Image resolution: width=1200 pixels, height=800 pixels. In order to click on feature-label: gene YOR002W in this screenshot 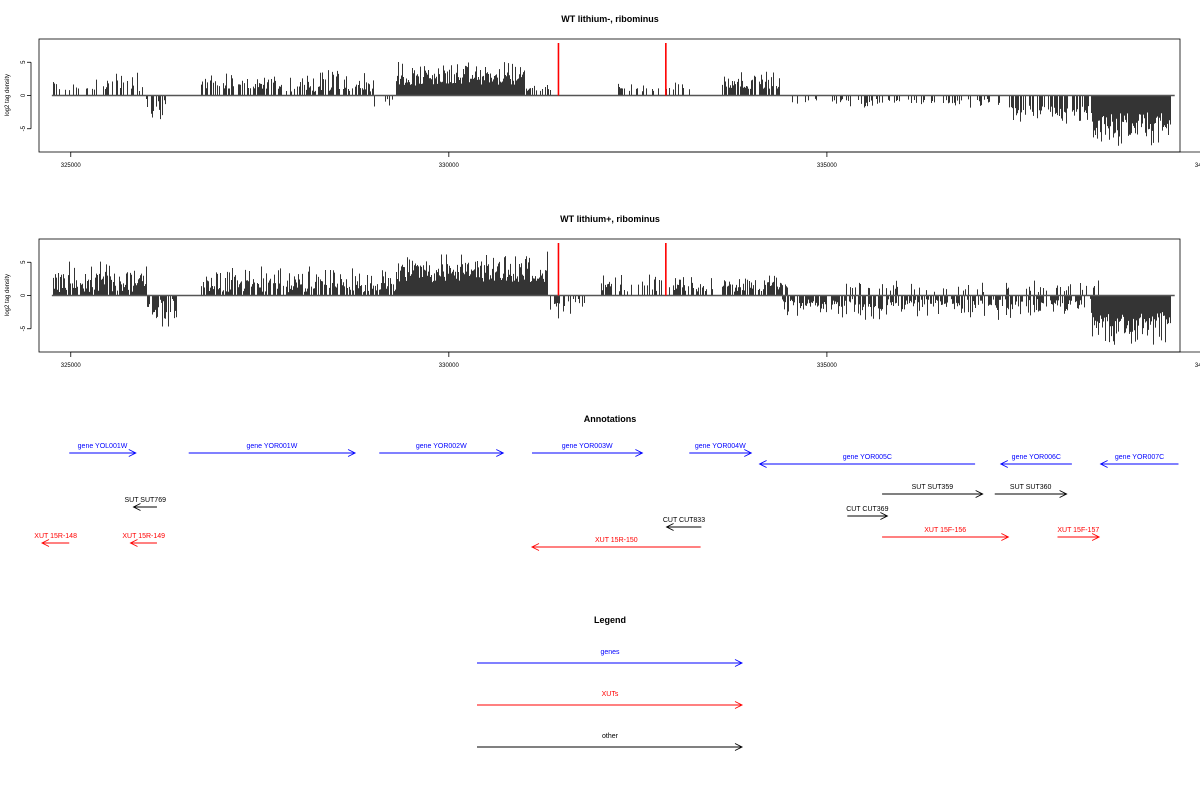, I will do `click(441, 446)`.